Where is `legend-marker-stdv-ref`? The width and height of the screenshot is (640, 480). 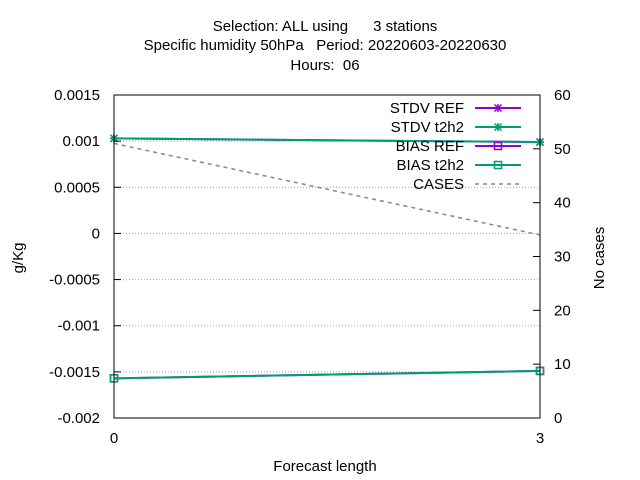
legend-marker-stdv-ref is located at coordinates (498, 108).